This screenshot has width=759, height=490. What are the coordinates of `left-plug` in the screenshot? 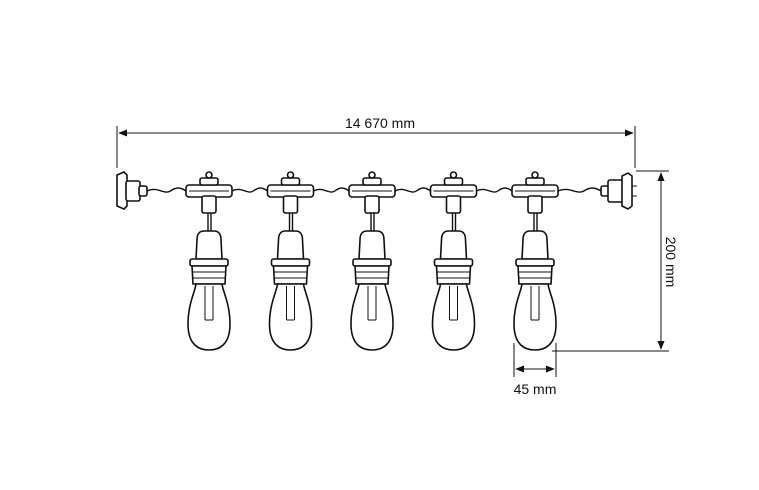 It's located at (132, 190).